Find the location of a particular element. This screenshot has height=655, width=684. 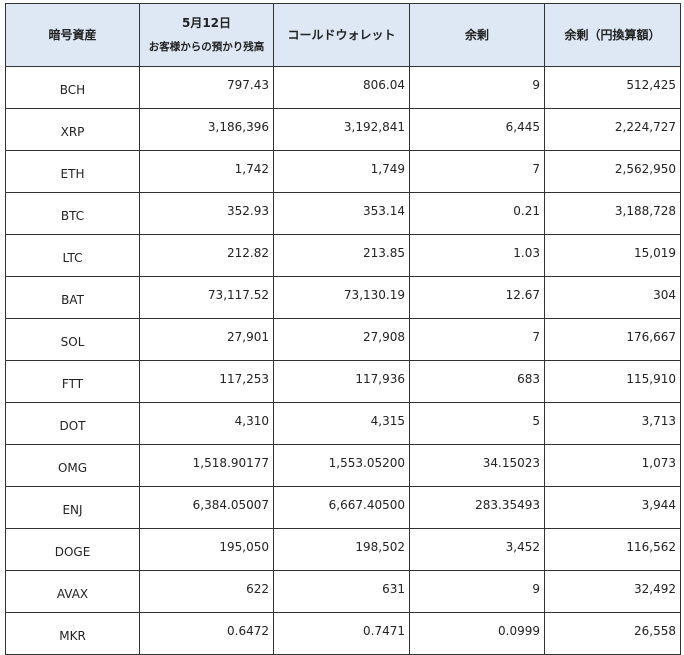

cell-asset: DOT is located at coordinates (72, 423).